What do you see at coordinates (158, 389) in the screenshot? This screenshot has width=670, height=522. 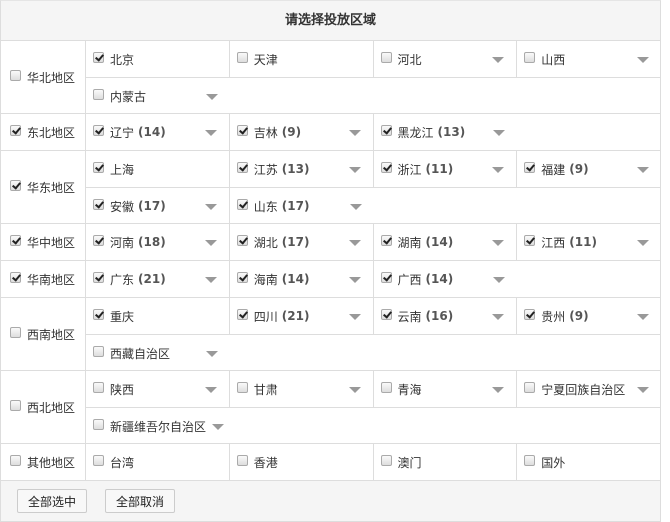 I see `province-cell: 陕西` at bounding box center [158, 389].